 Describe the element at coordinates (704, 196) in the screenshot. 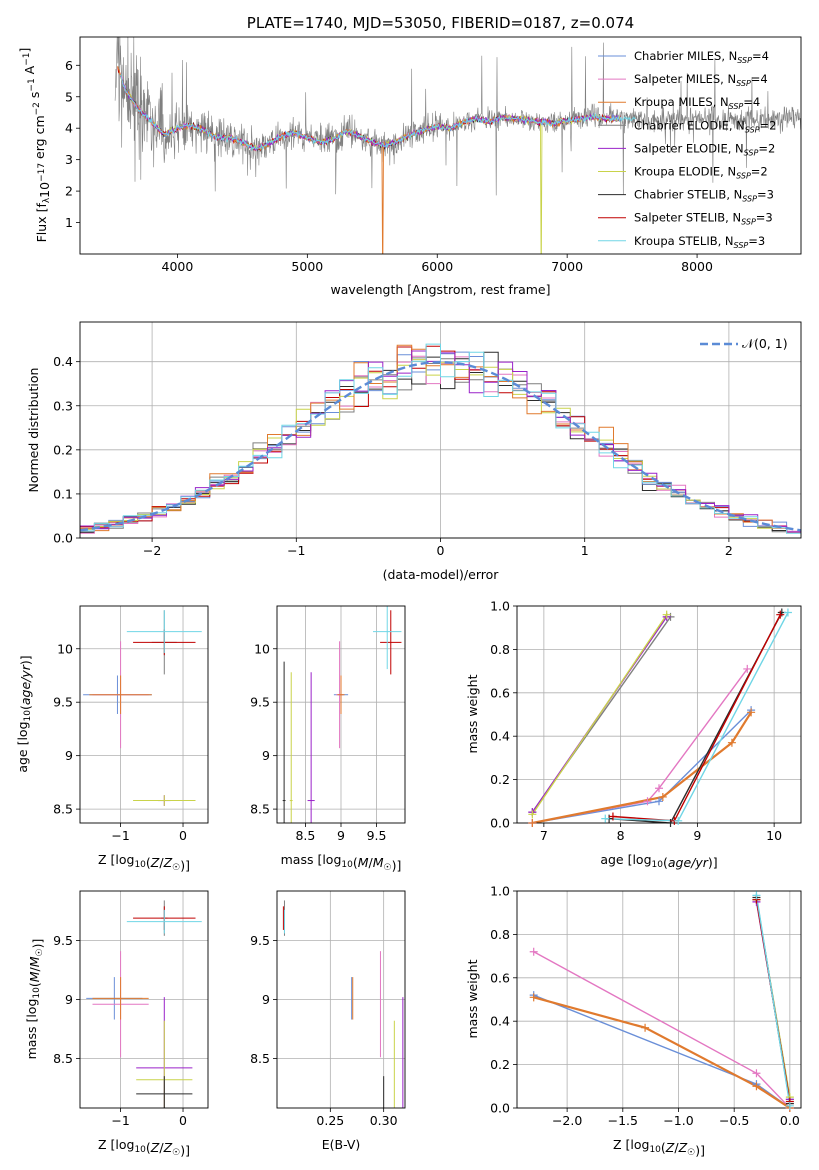

I see `legend-label-6: Chabrier STELIB, NSSP=3` at that location.